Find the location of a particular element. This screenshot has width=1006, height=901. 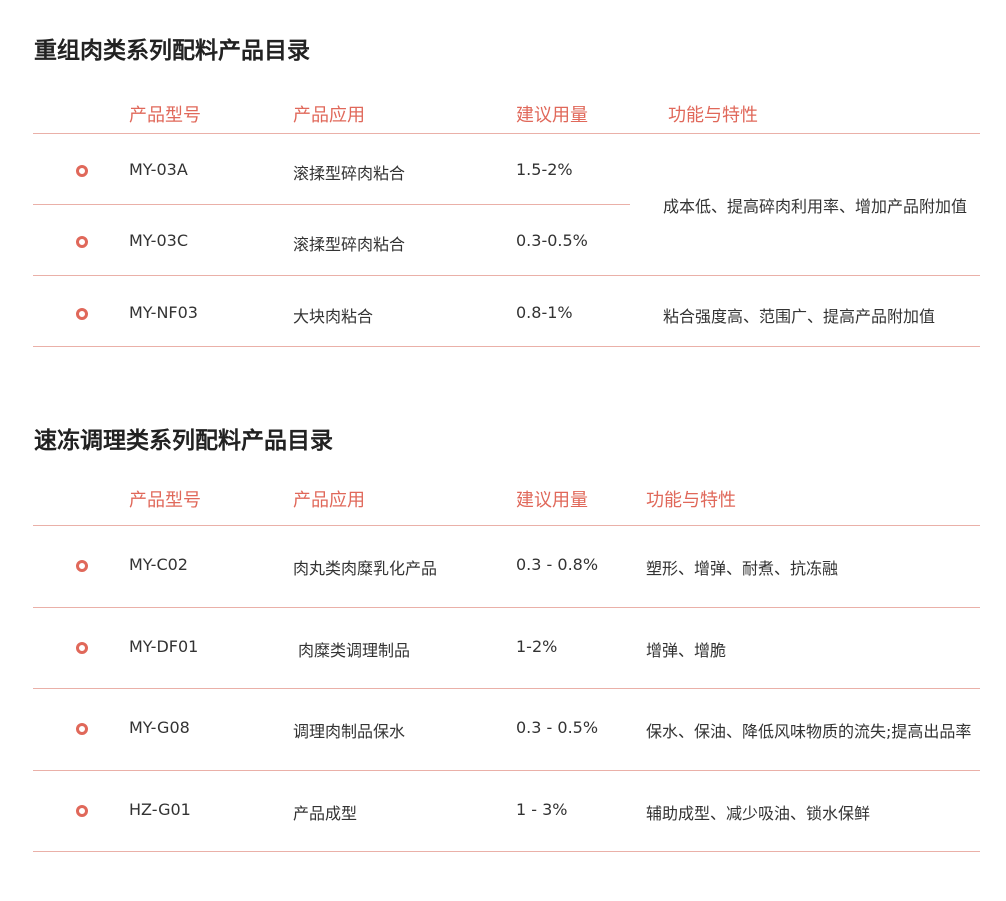

model: MY-NF03 is located at coordinates (163, 312).